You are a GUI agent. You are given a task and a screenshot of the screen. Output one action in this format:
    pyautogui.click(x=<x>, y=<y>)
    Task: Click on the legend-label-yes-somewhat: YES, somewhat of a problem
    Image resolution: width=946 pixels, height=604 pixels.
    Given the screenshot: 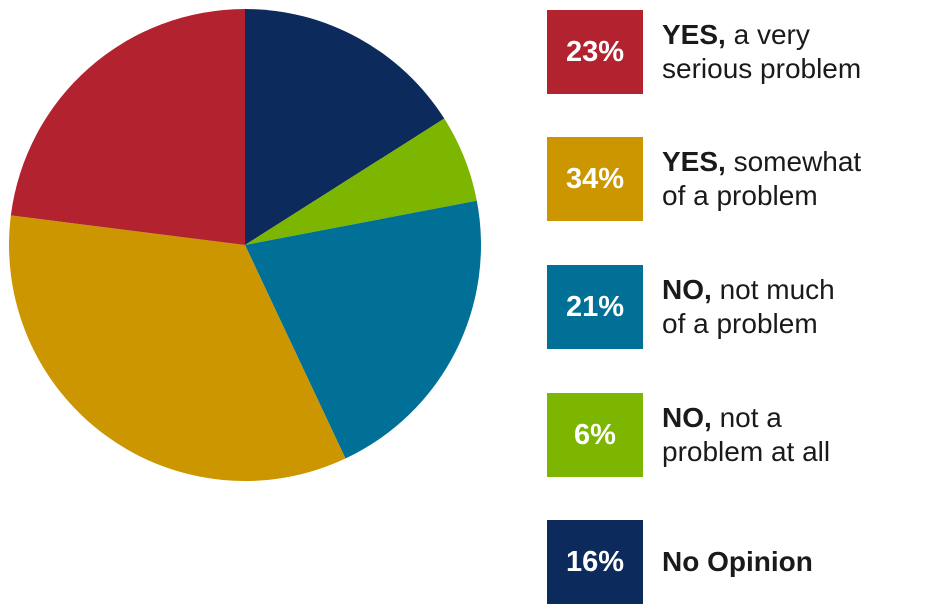 What is the action you would take?
    pyautogui.click(x=804, y=179)
    